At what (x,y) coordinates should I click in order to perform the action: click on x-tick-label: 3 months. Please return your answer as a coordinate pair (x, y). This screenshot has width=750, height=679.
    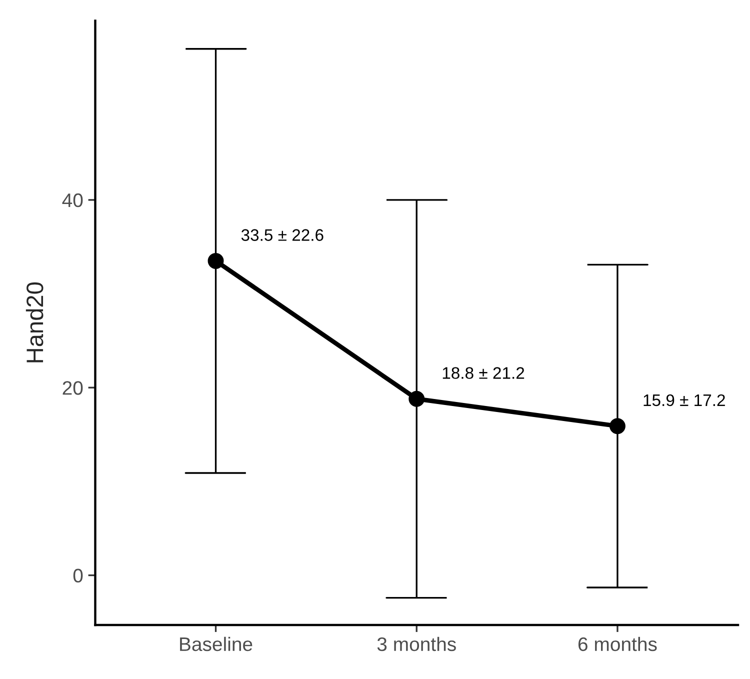
    Looking at the image, I should click on (416, 644).